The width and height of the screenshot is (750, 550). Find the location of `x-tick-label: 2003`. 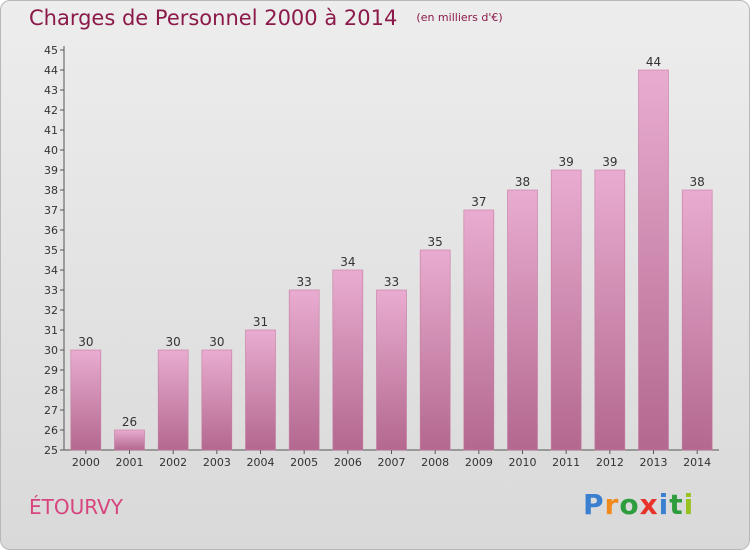

x-tick-label: 2003 is located at coordinates (217, 462).